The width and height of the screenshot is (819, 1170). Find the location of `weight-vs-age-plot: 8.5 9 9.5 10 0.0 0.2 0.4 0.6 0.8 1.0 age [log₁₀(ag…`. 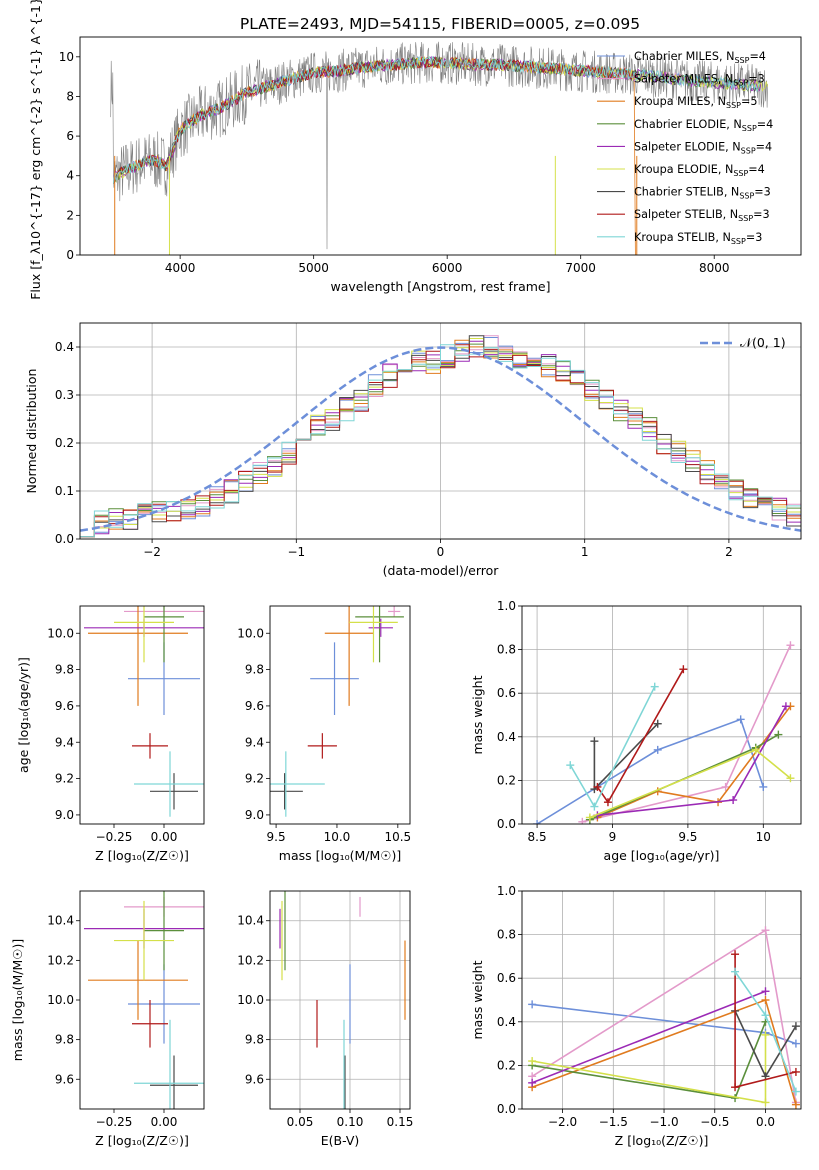

weight-vs-age-plot: 8.5 9 9.5 10 0.0 0.2 0.4 0.6 0.8 1.0 age [log₁₀(ag… is located at coordinates (636, 731).